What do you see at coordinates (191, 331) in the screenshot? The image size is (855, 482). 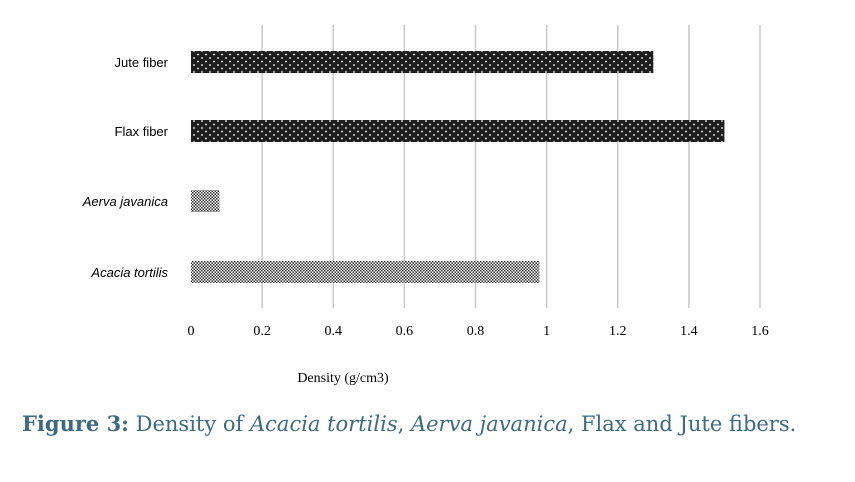 I see `x-tick-label: 0` at bounding box center [191, 331].